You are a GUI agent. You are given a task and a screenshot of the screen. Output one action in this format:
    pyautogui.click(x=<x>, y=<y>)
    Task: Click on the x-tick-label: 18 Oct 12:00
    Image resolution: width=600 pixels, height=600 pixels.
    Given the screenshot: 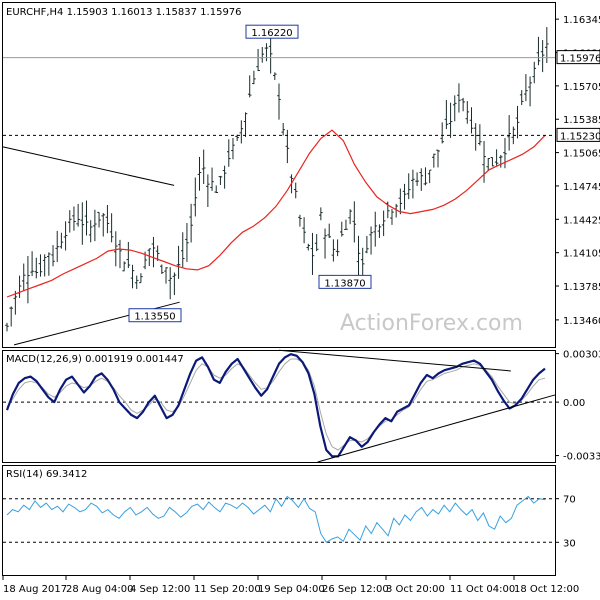 What is the action you would take?
    pyautogui.click(x=546, y=589)
    